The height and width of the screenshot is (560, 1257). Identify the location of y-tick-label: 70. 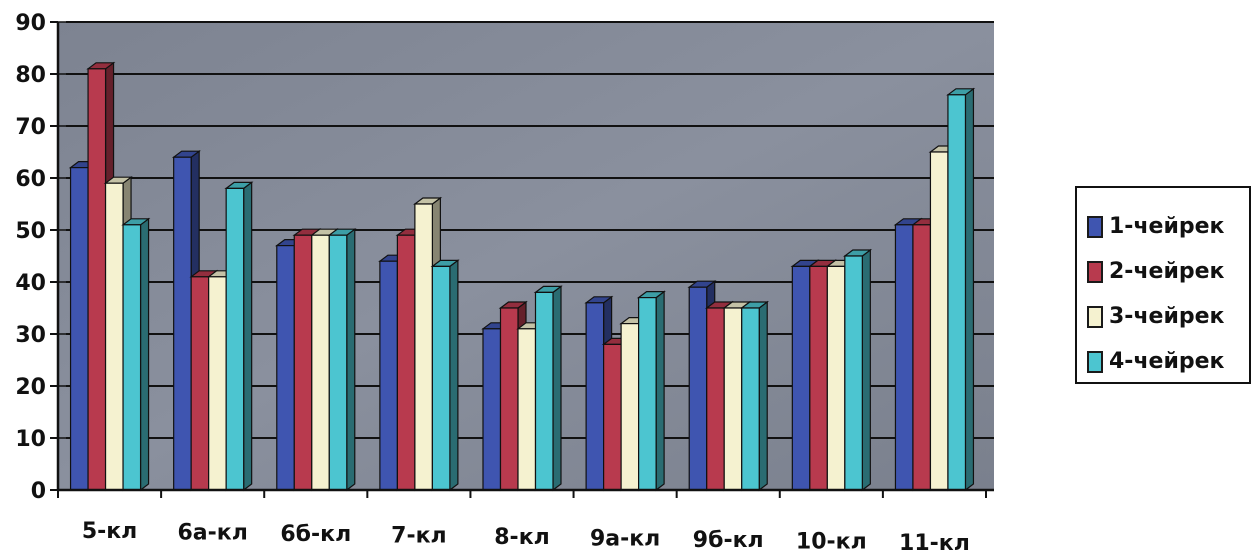
(30, 127).